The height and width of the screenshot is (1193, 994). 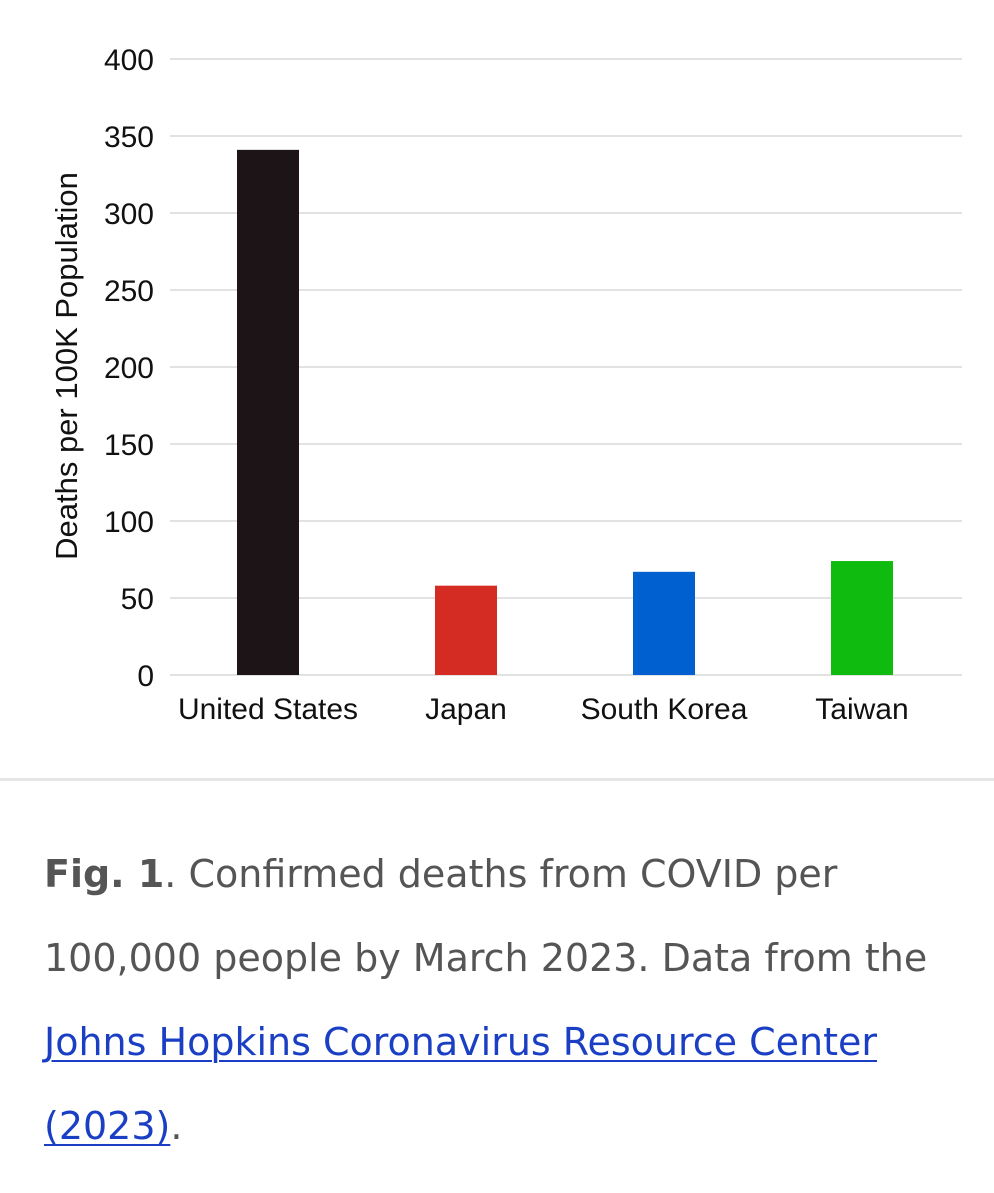 What do you see at coordinates (129, 445) in the screenshot?
I see `y-tick-label: 150` at bounding box center [129, 445].